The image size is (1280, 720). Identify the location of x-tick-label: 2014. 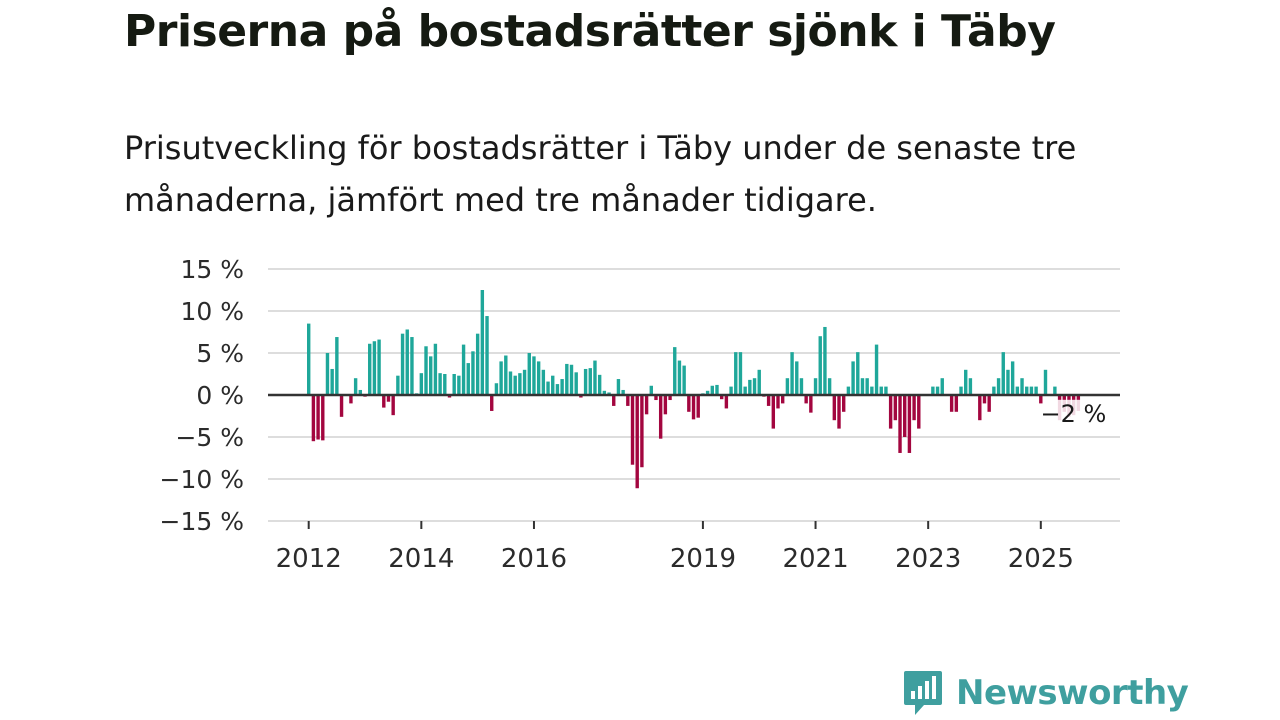
(421, 559).